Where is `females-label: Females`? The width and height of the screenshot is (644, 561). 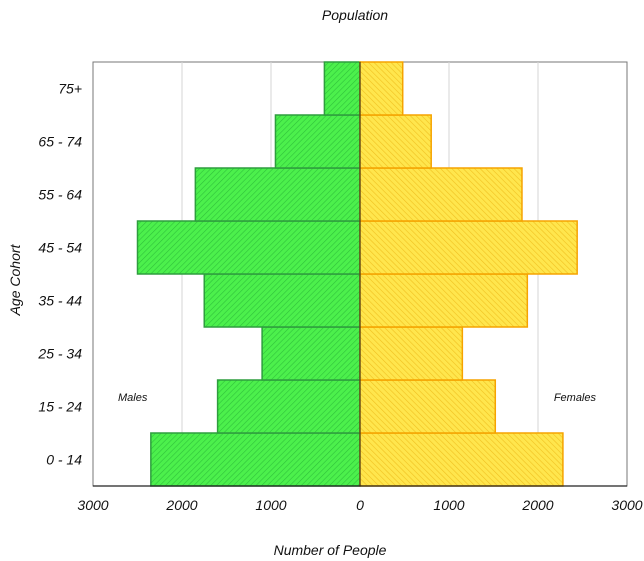
females-label: Females is located at coordinates (575, 398).